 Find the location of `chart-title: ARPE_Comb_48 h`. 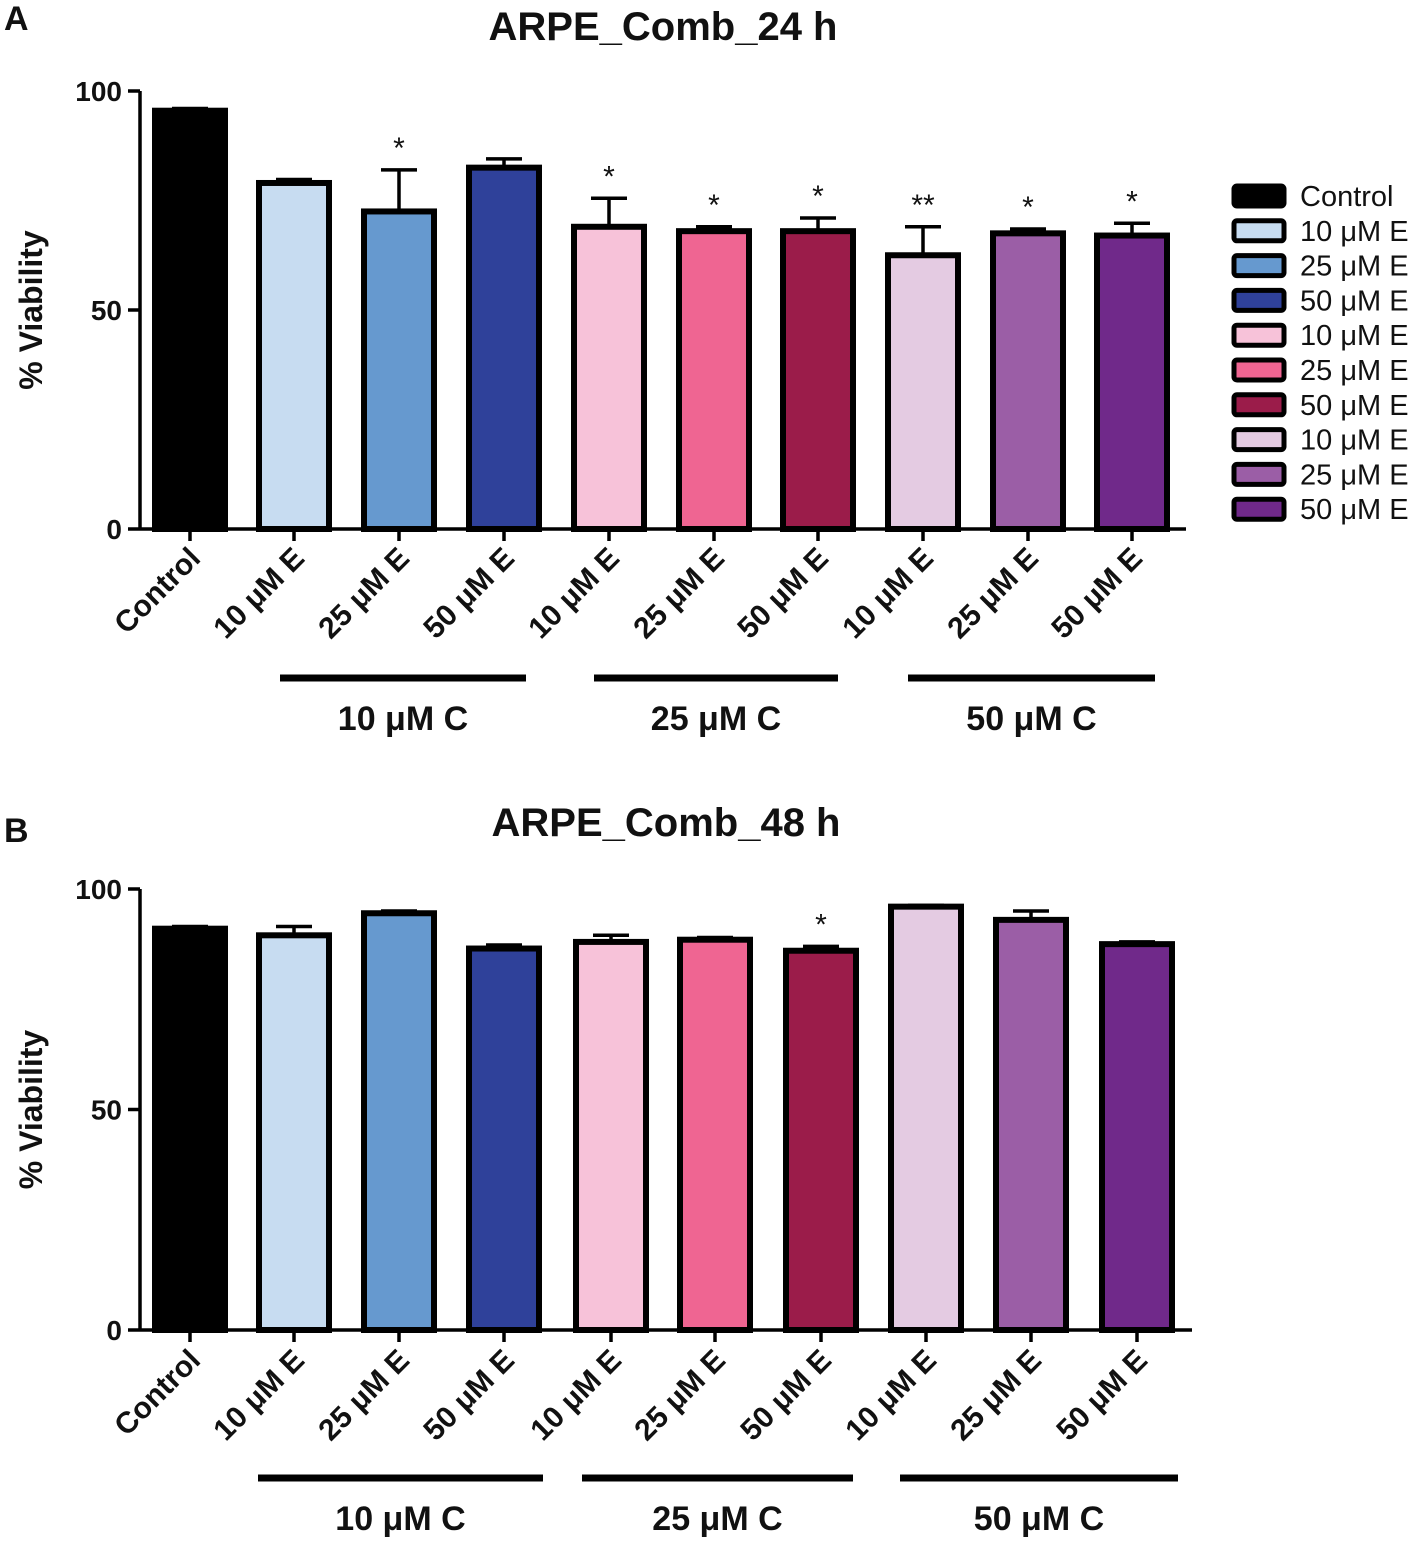

chart-title: ARPE_Comb_48 h is located at coordinates (666, 823).